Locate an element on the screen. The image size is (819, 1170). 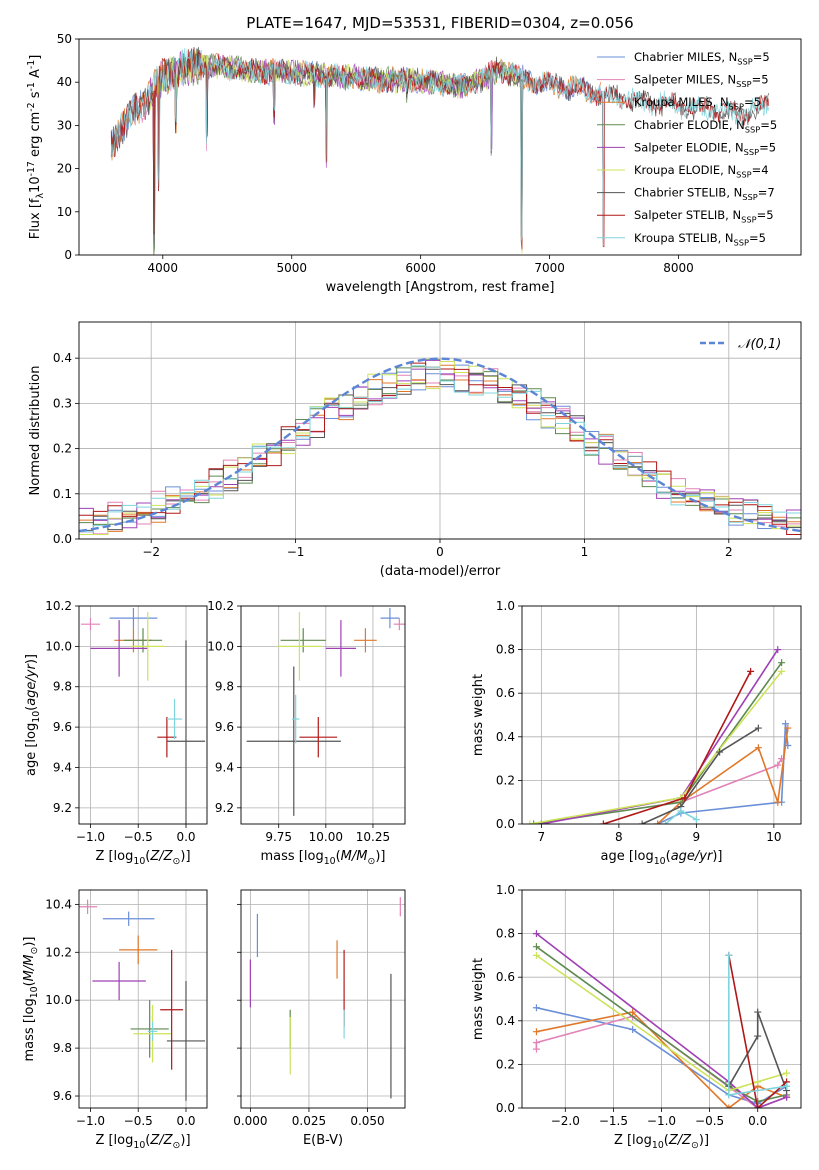
massweight-vs-age-plot-area is located at coordinates (659, 735).